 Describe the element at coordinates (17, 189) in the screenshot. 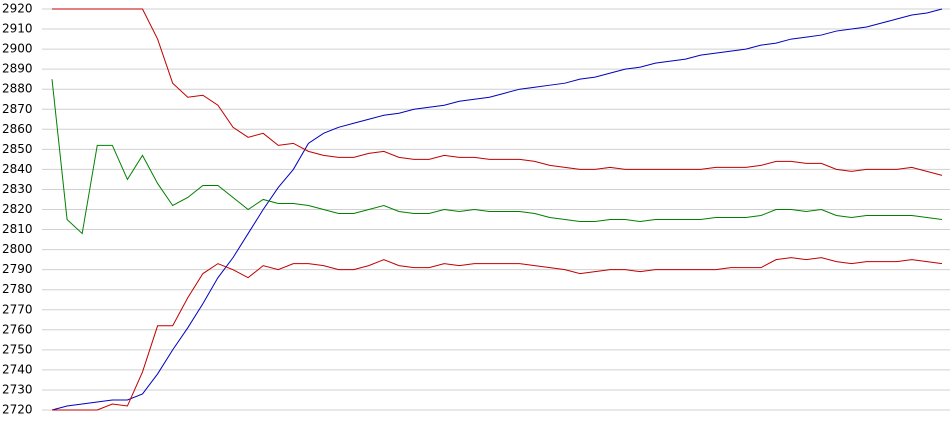

I see `y-tick-label: 2830` at that location.